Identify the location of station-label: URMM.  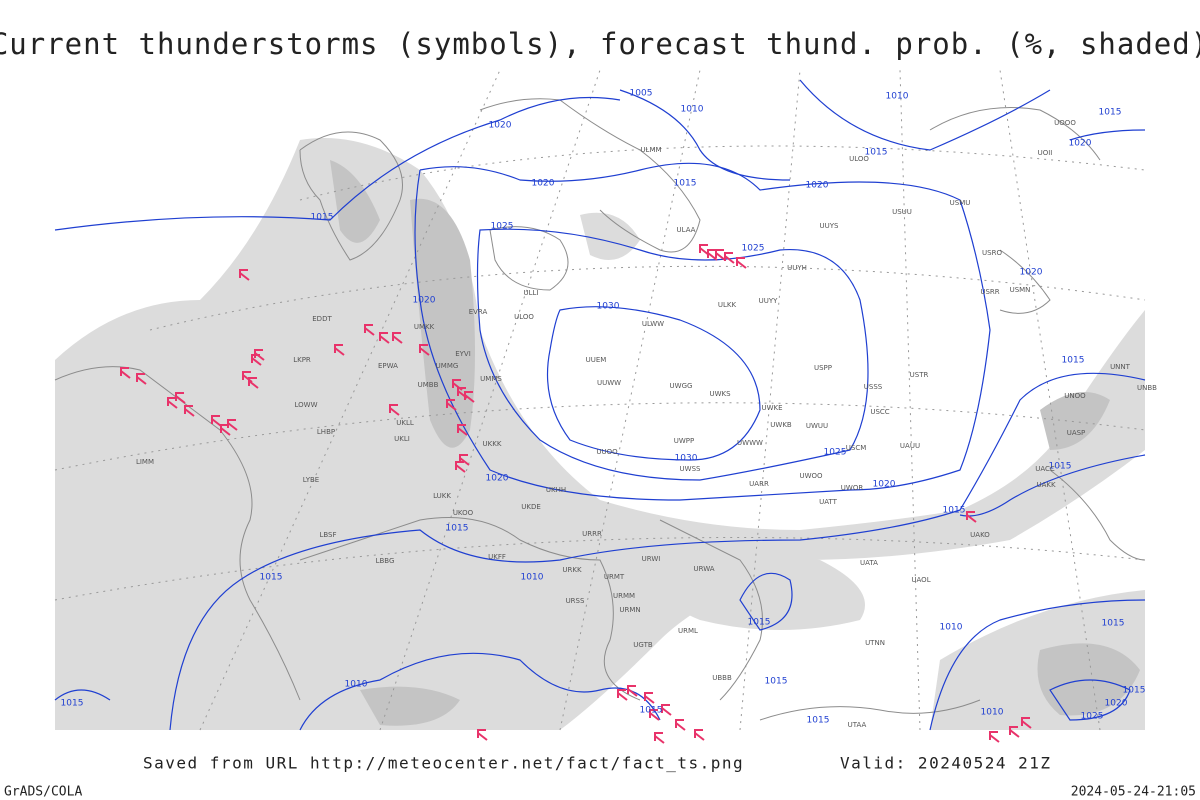
(624, 596).